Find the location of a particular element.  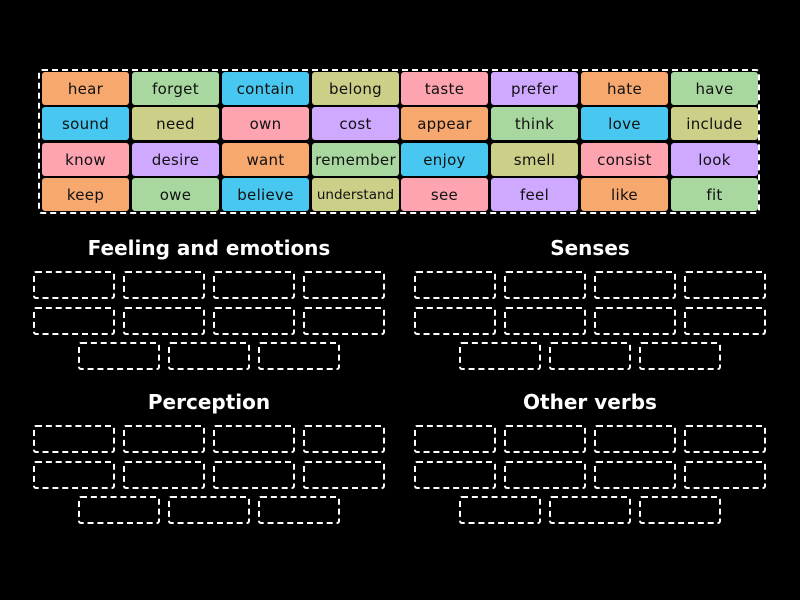

group-title-other-verbs: Other verbs is located at coordinates (590, 402).